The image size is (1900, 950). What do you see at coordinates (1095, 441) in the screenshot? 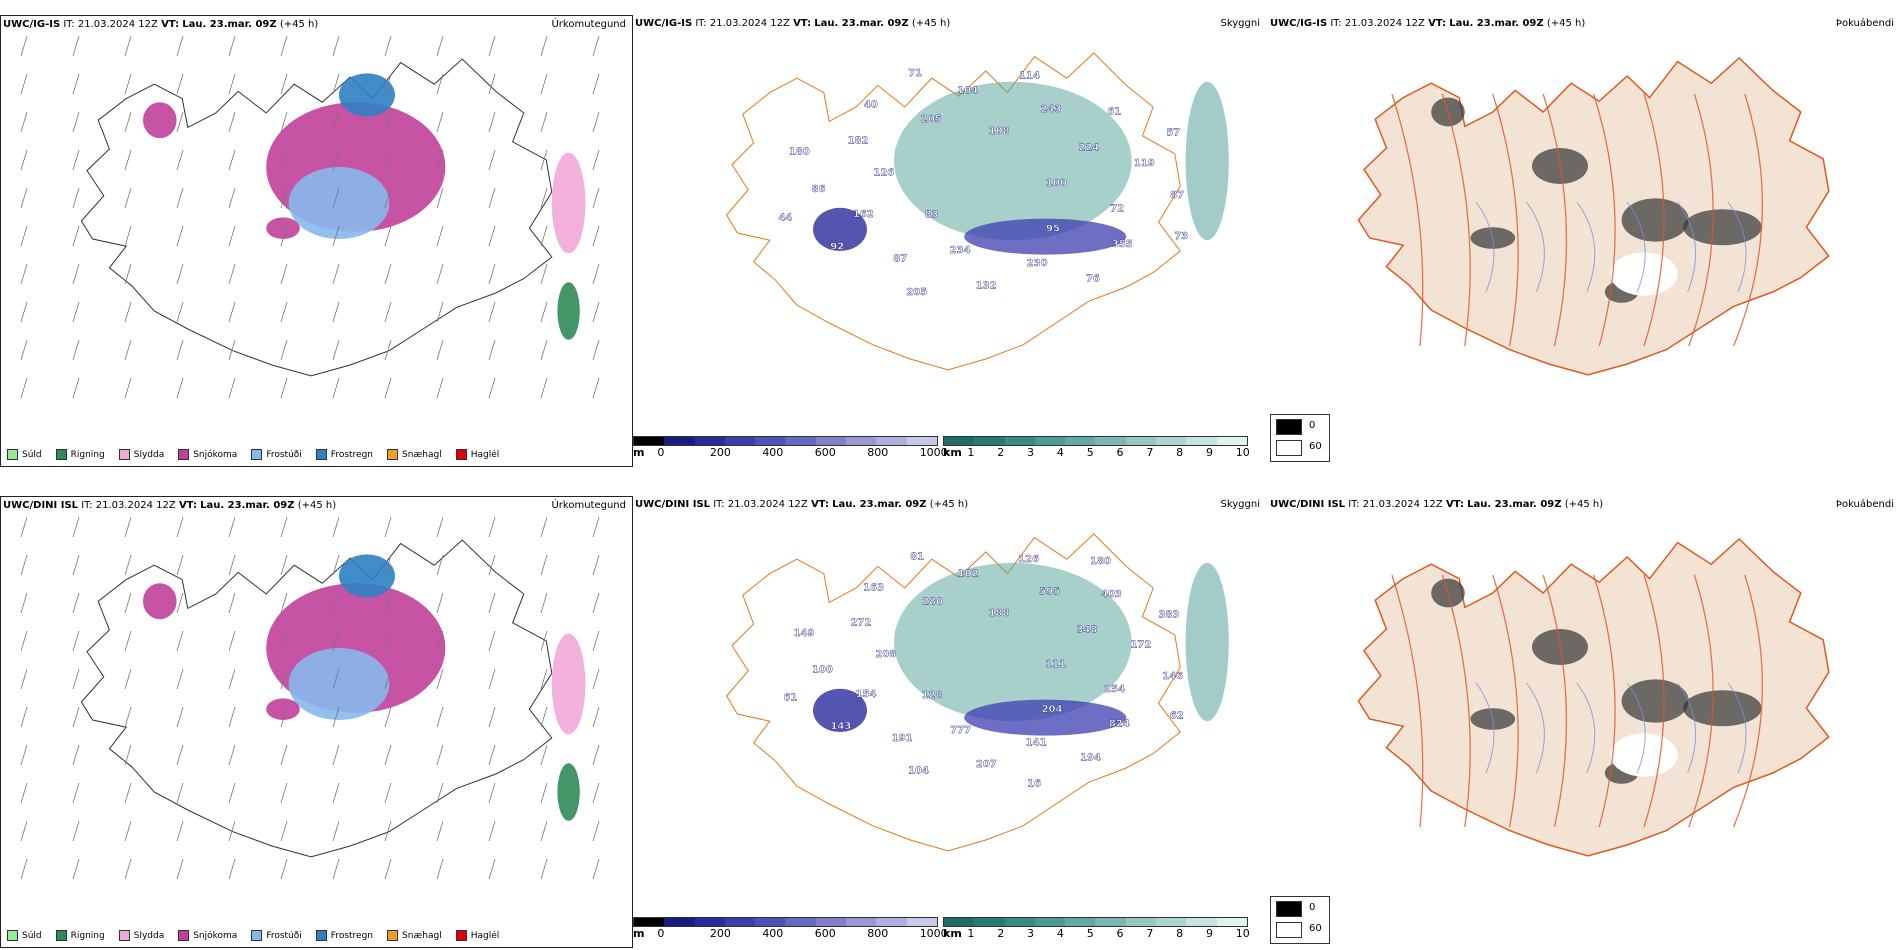
I see `colorbar-strip` at bounding box center [1095, 441].